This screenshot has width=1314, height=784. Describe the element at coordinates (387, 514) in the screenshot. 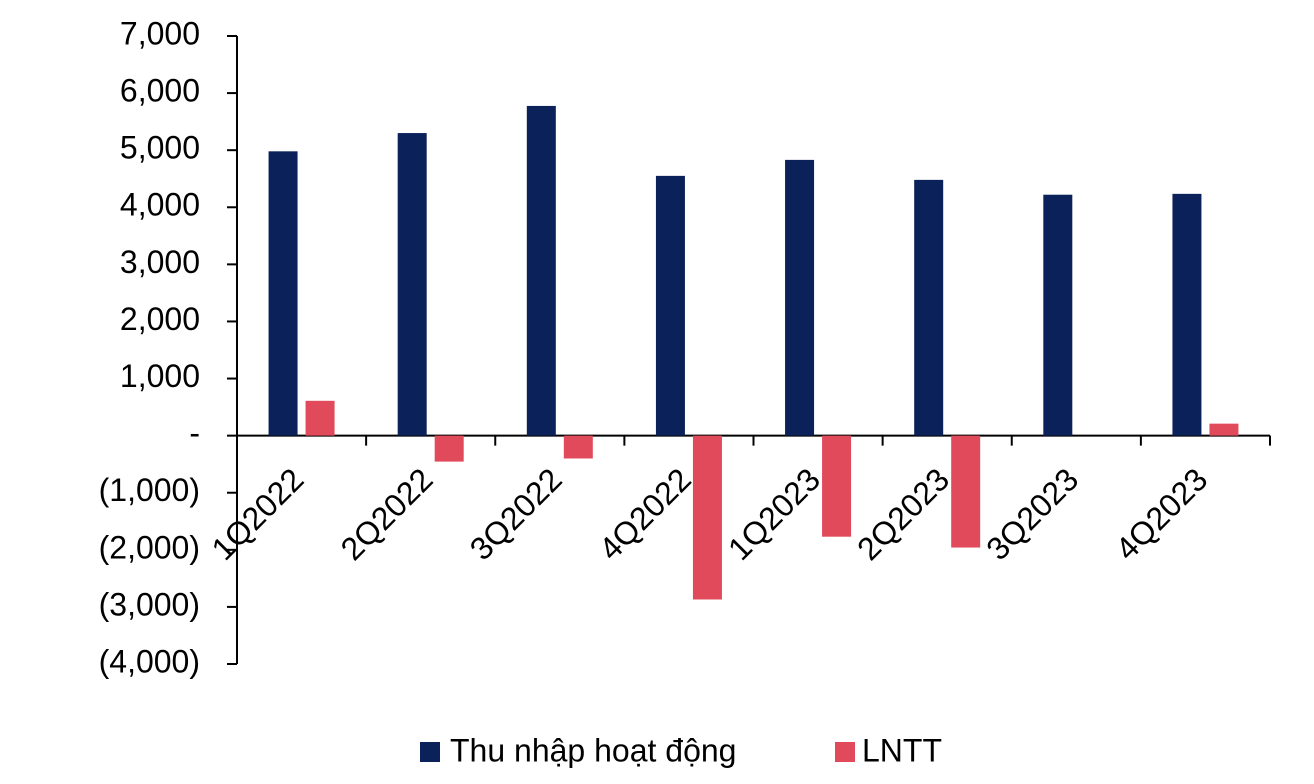

I see `x-tick-label: 2Q2022` at that location.